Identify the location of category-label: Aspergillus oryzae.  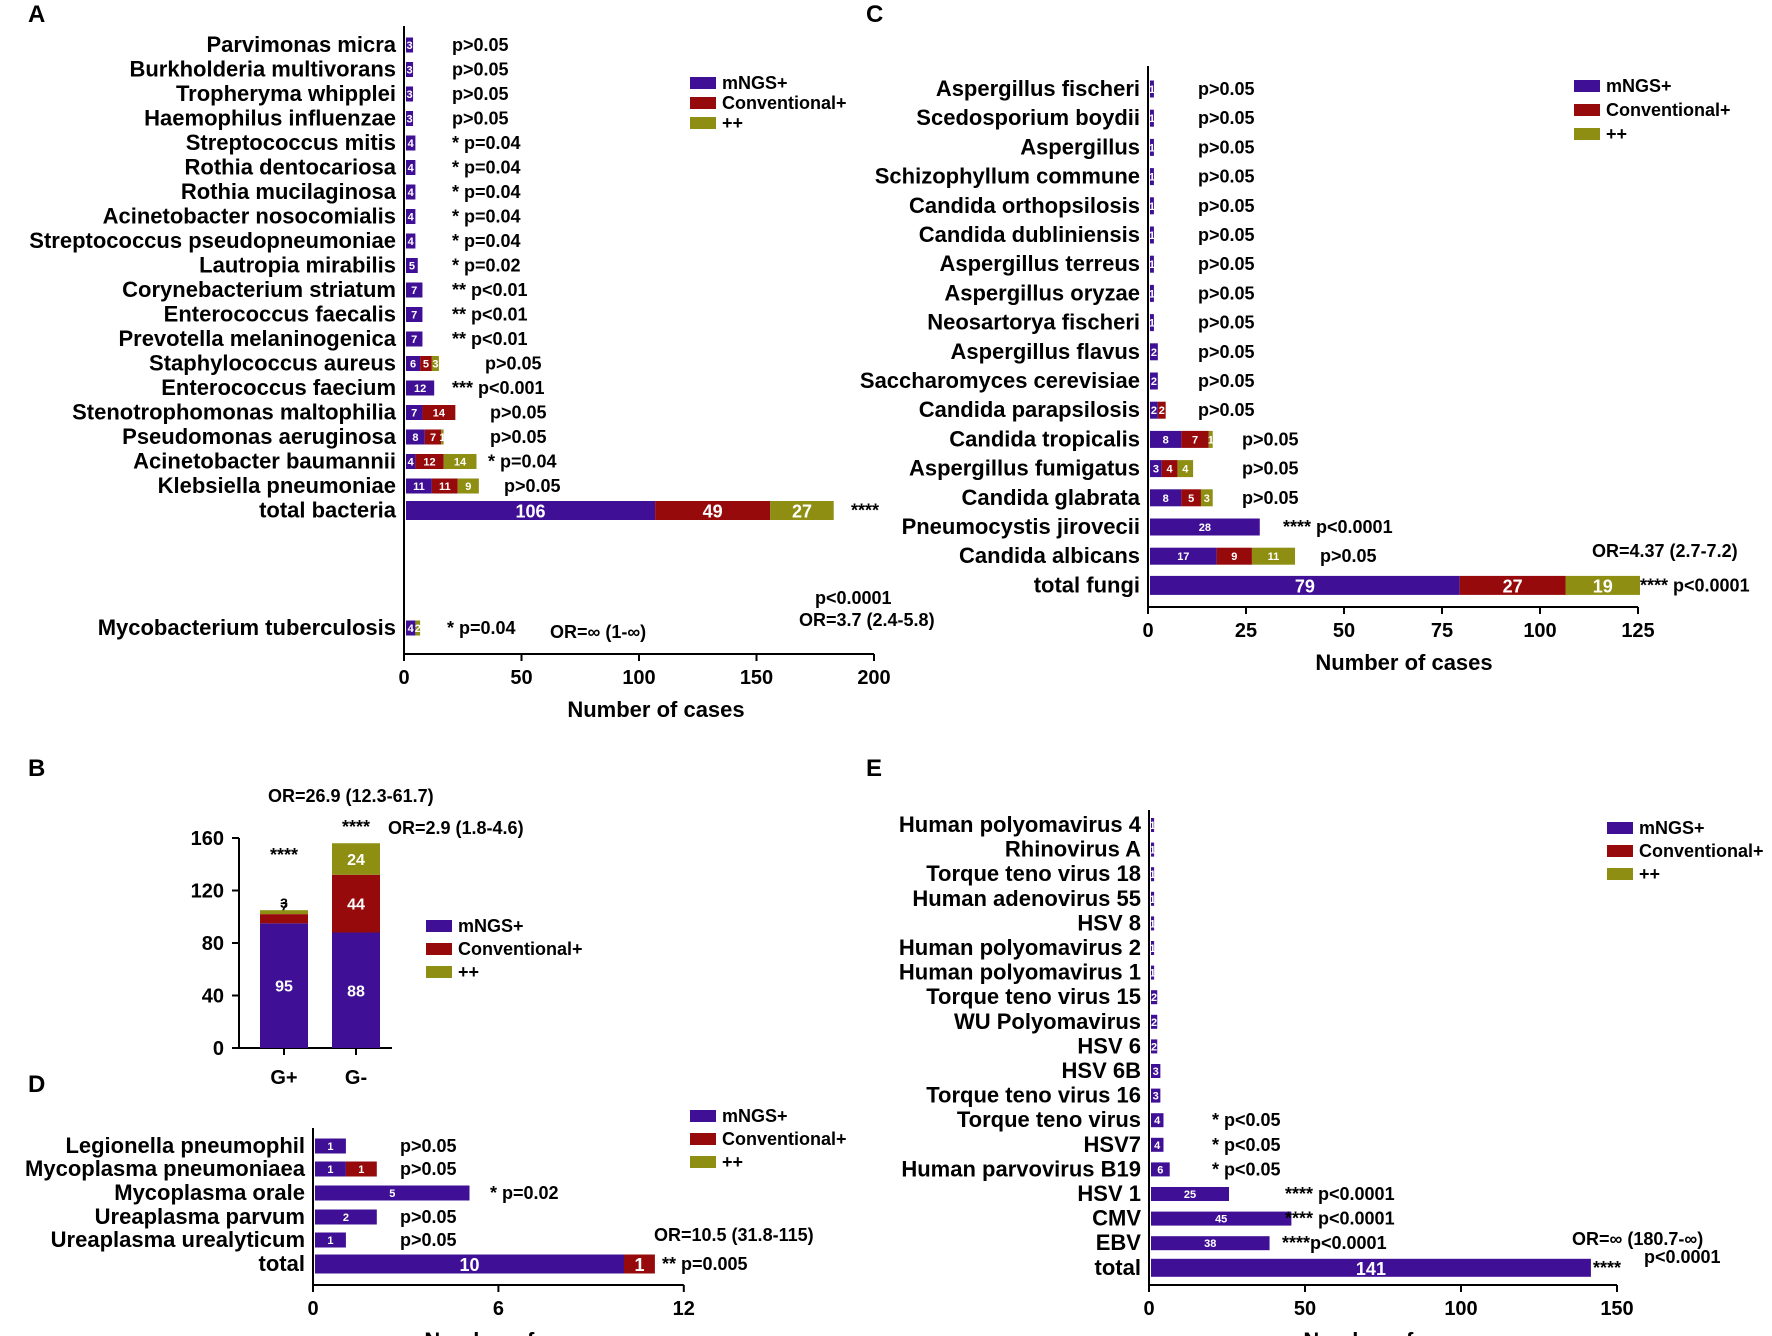
(1042, 292).